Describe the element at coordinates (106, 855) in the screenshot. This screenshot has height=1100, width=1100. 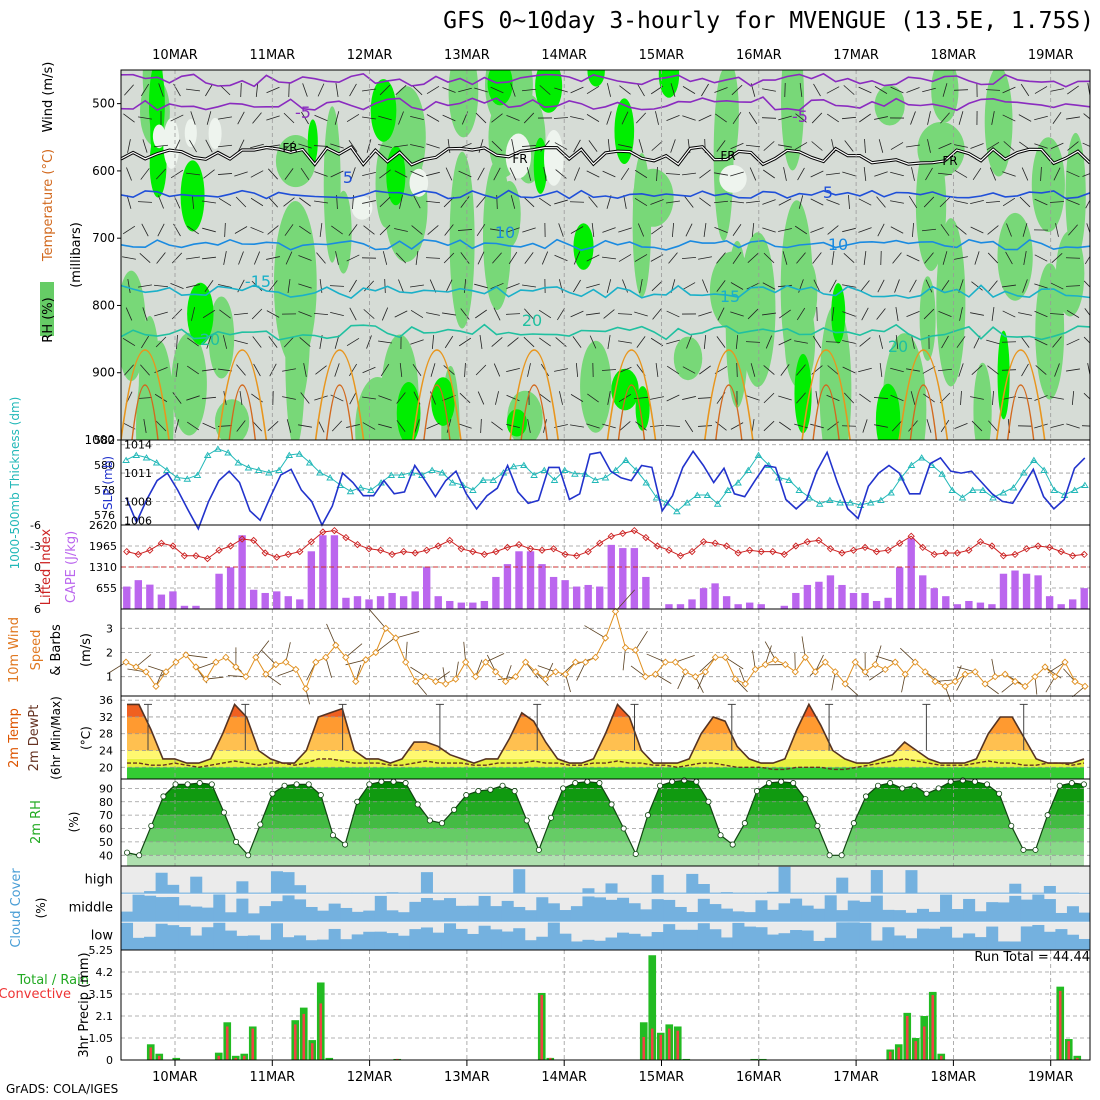
I see `rh-tick-label: 40` at that location.